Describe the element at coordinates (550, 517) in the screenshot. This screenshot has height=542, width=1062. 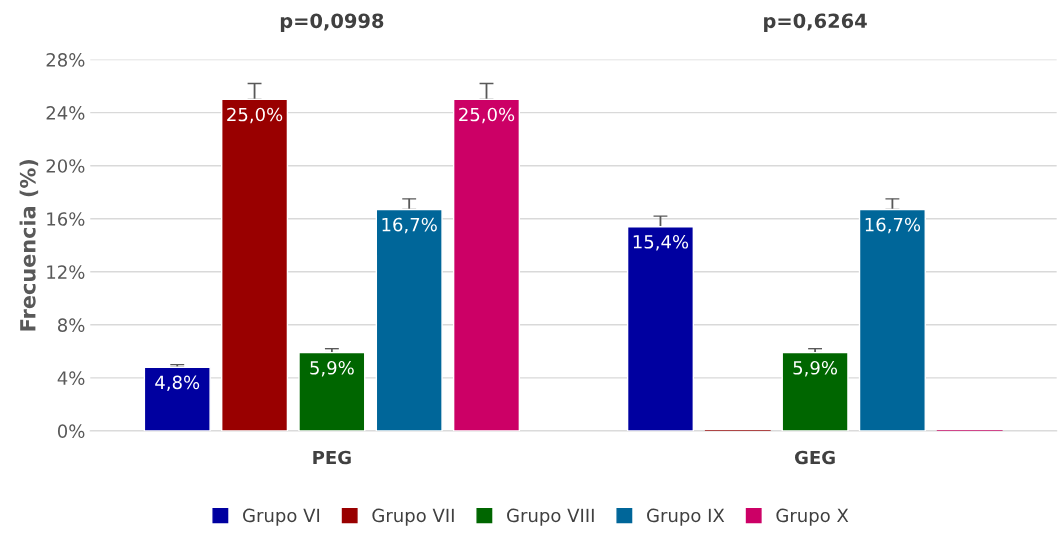
I see `legend-label: Grupo VIII` at that location.